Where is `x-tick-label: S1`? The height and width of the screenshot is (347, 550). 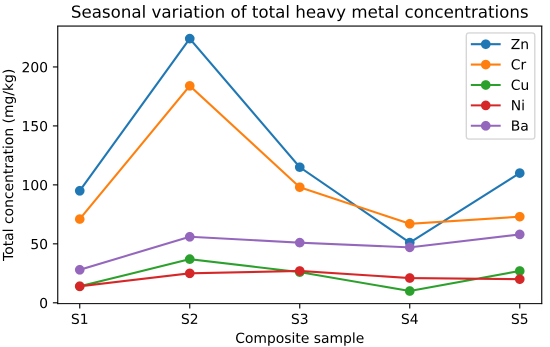
x-tick-label: S1 is located at coordinates (80, 319).